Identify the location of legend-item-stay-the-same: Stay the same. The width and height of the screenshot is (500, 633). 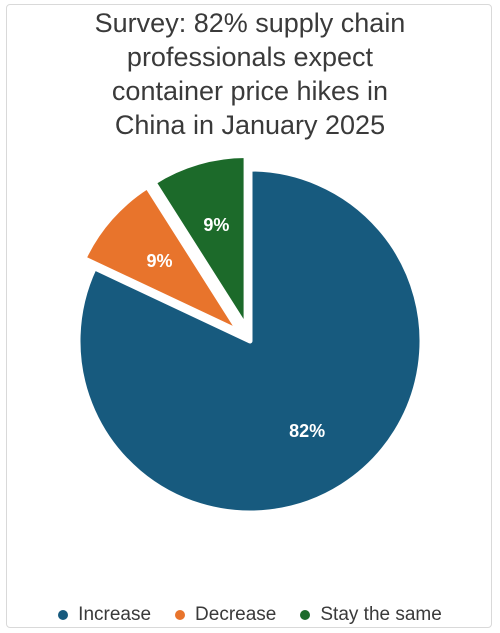
(371, 615).